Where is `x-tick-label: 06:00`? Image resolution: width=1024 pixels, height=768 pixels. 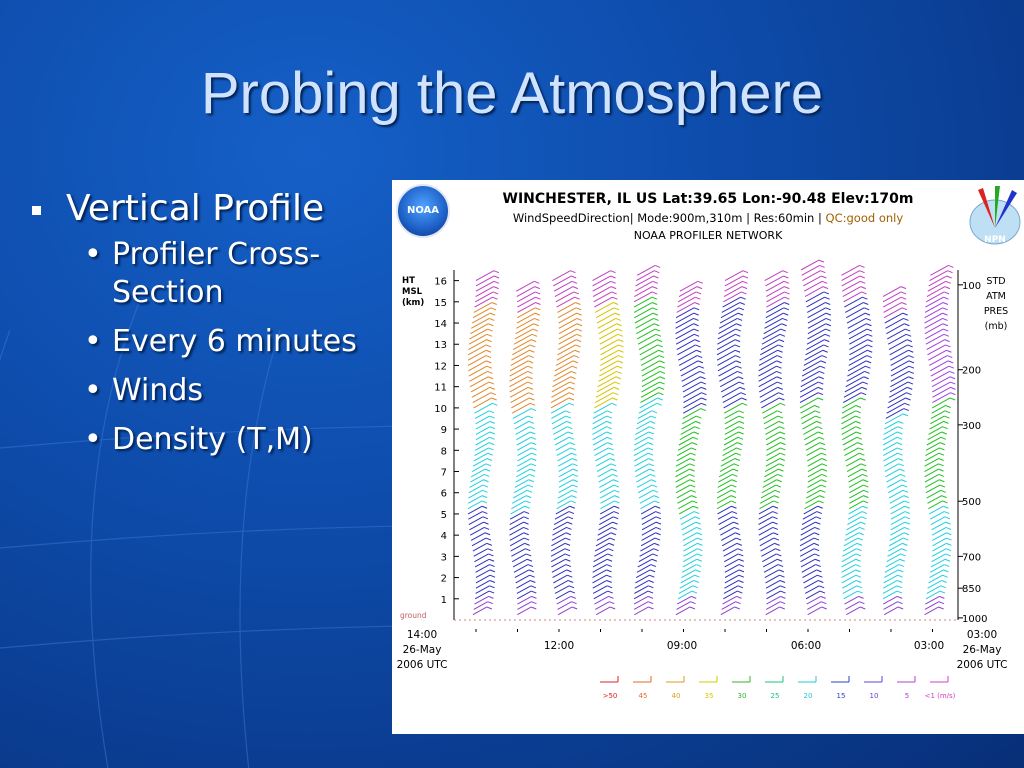
x-tick-label: 06:00 is located at coordinates (806, 646).